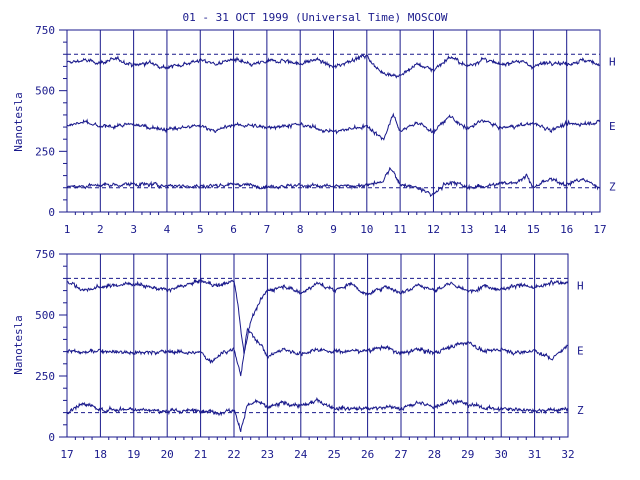 This screenshot has height=480, width=640. Describe the element at coordinates (67, 229) in the screenshot. I see `x-tick-label: 1` at that location.